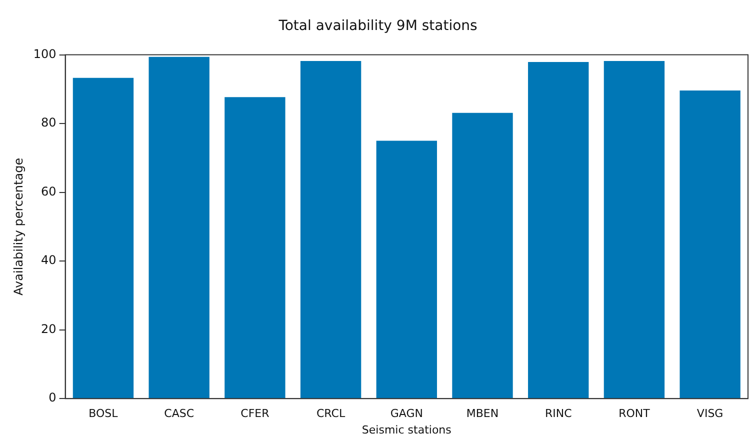 The height and width of the screenshot is (439, 751). Describe the element at coordinates (378, 26) in the screenshot. I see `chart-title: Total availability 9M stations` at that location.